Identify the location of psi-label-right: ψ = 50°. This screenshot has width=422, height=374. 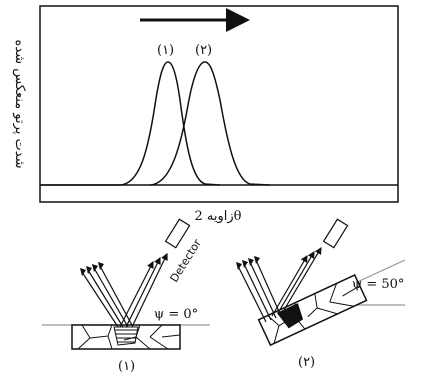
(378, 284).